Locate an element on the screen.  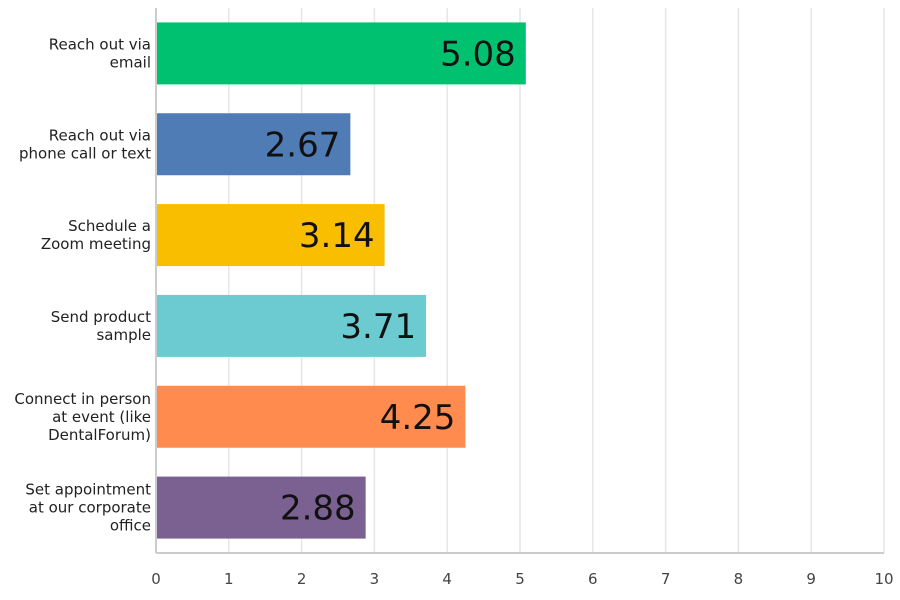
x-tick-label-8: 8 is located at coordinates (739, 579).